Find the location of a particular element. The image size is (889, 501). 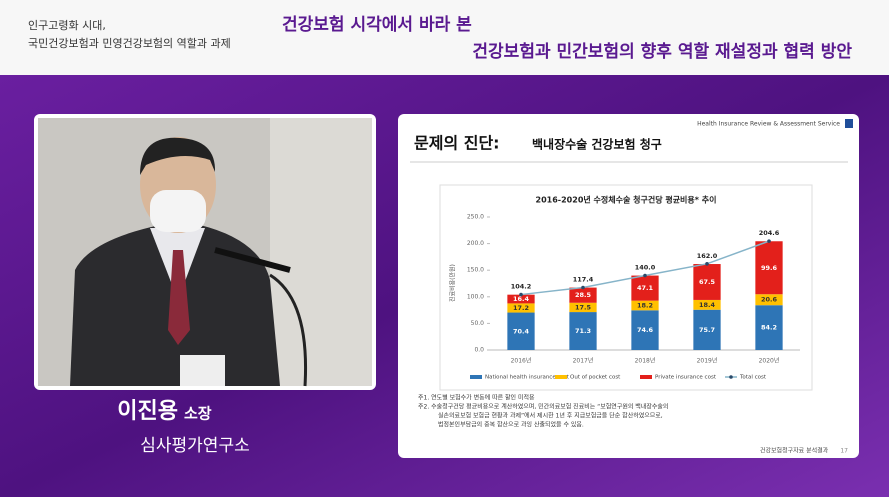

data-label: 18.2 is located at coordinates (645, 305).